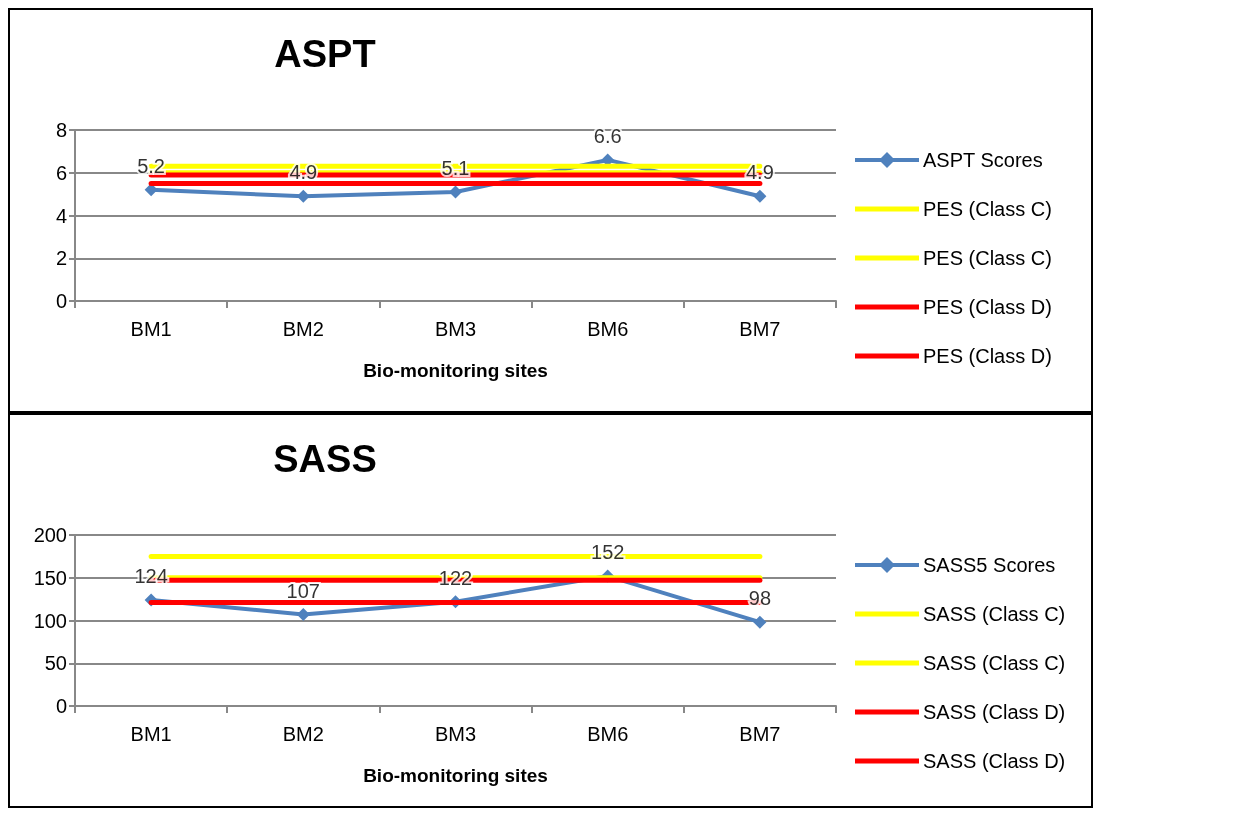 The width and height of the screenshot is (1252, 820). What do you see at coordinates (325, 54) in the screenshot?
I see `chart-title: ASPT` at bounding box center [325, 54].